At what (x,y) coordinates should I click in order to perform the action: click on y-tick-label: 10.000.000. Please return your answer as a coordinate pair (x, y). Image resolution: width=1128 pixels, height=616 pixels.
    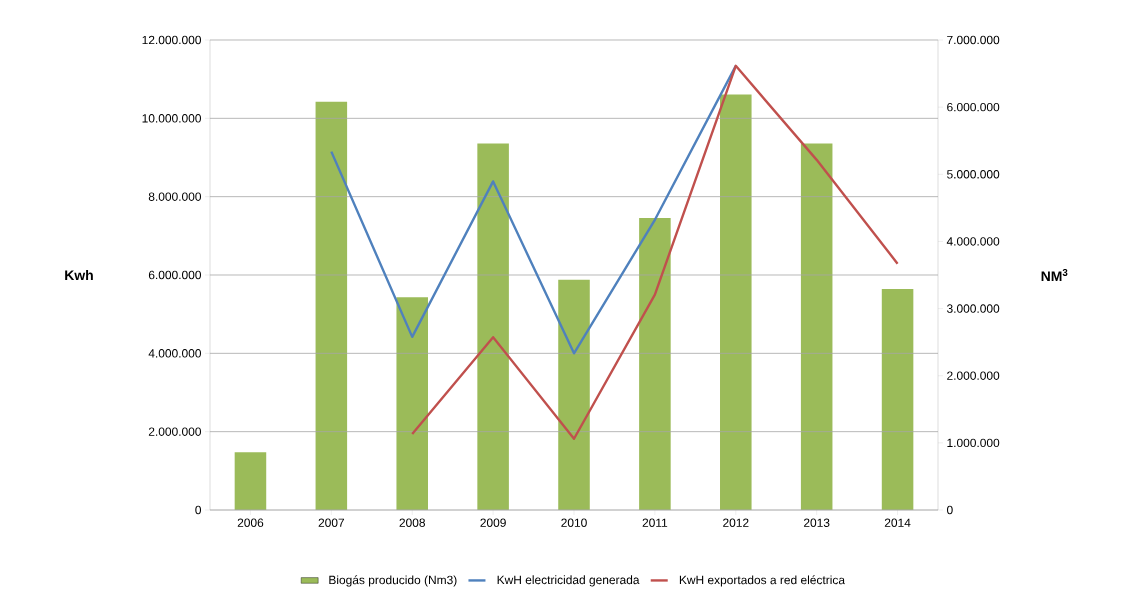
    Looking at the image, I should click on (172, 118).